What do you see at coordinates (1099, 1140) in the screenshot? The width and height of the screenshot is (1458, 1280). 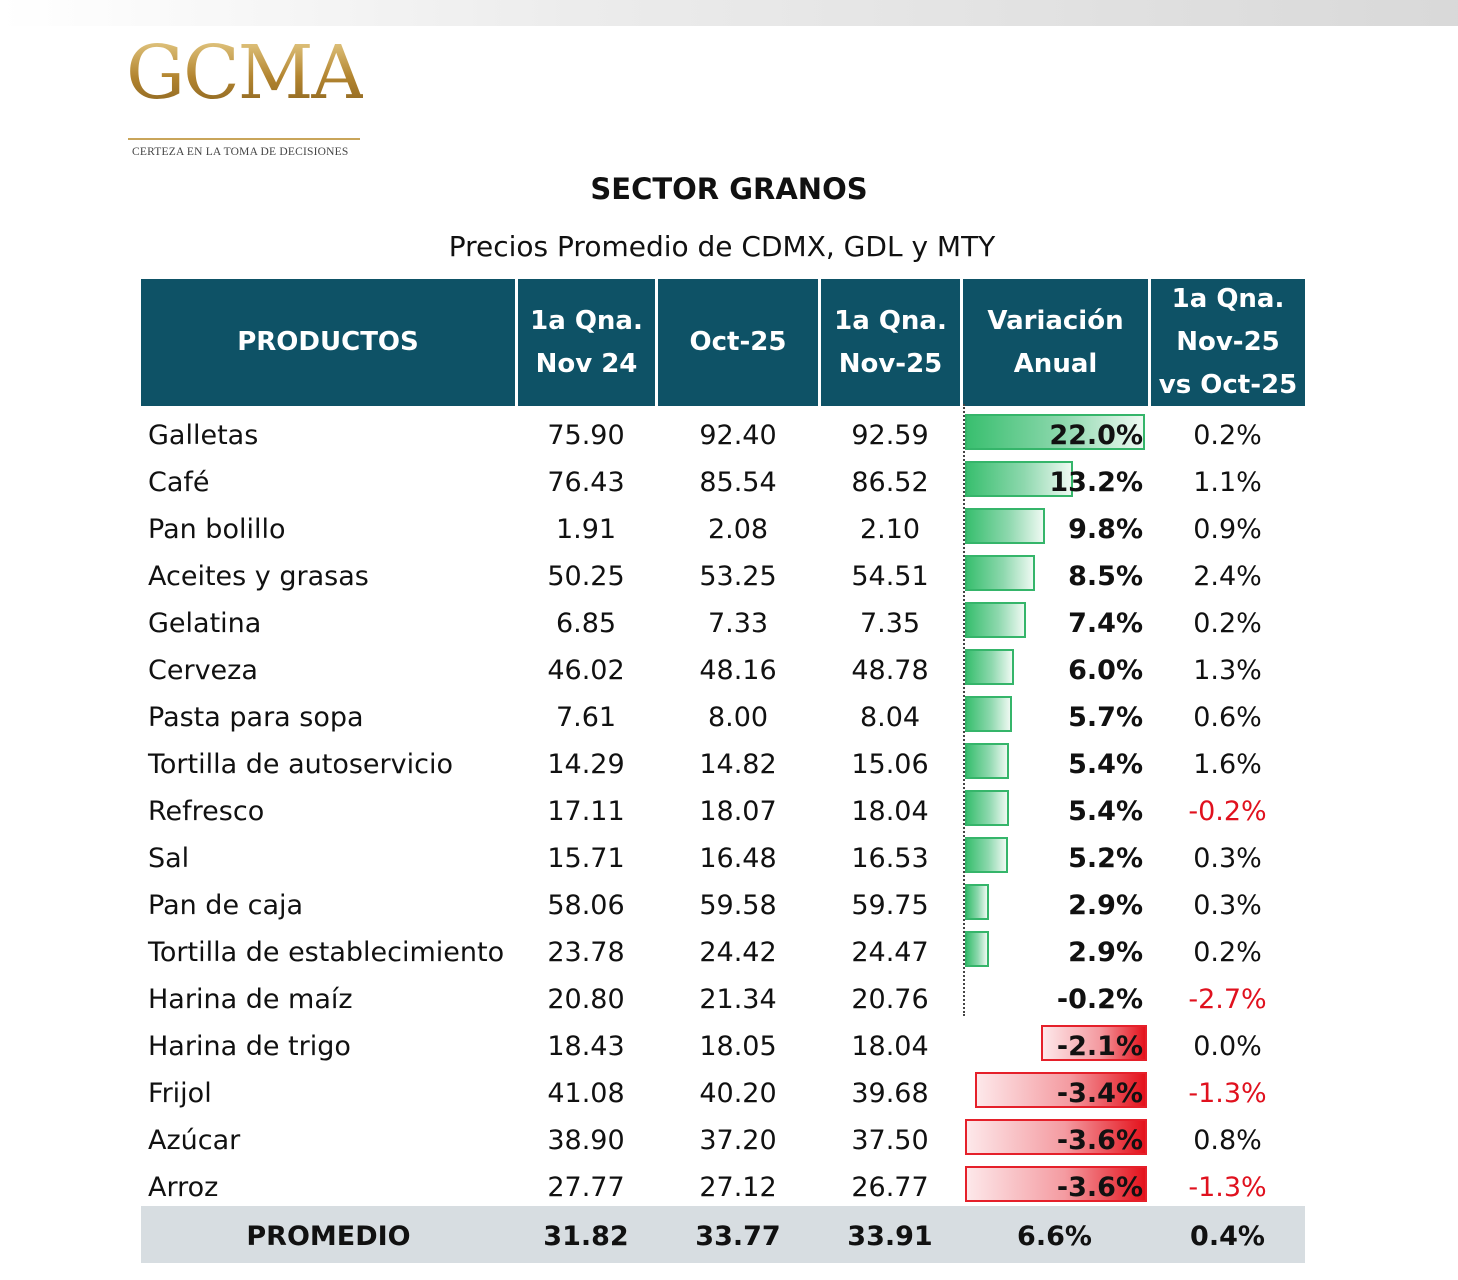 I see `annual-variation: -3.6%` at bounding box center [1099, 1140].